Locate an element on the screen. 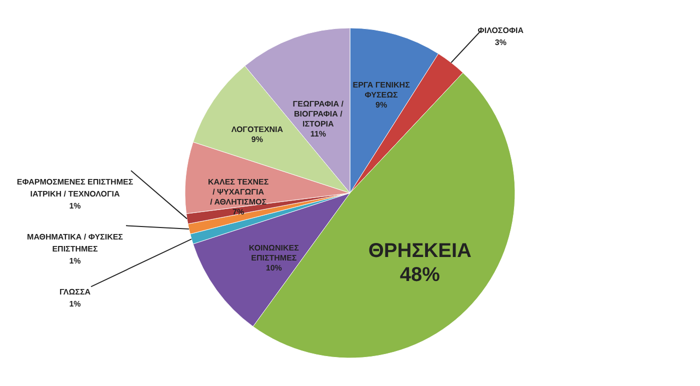  slice-label: ΓΕΩΓΡΑΦΙΑ / ΒΙΟΓΡΑΦΙΑ / ΙΣΤΟΡΙΑ is located at coordinates (318, 114).